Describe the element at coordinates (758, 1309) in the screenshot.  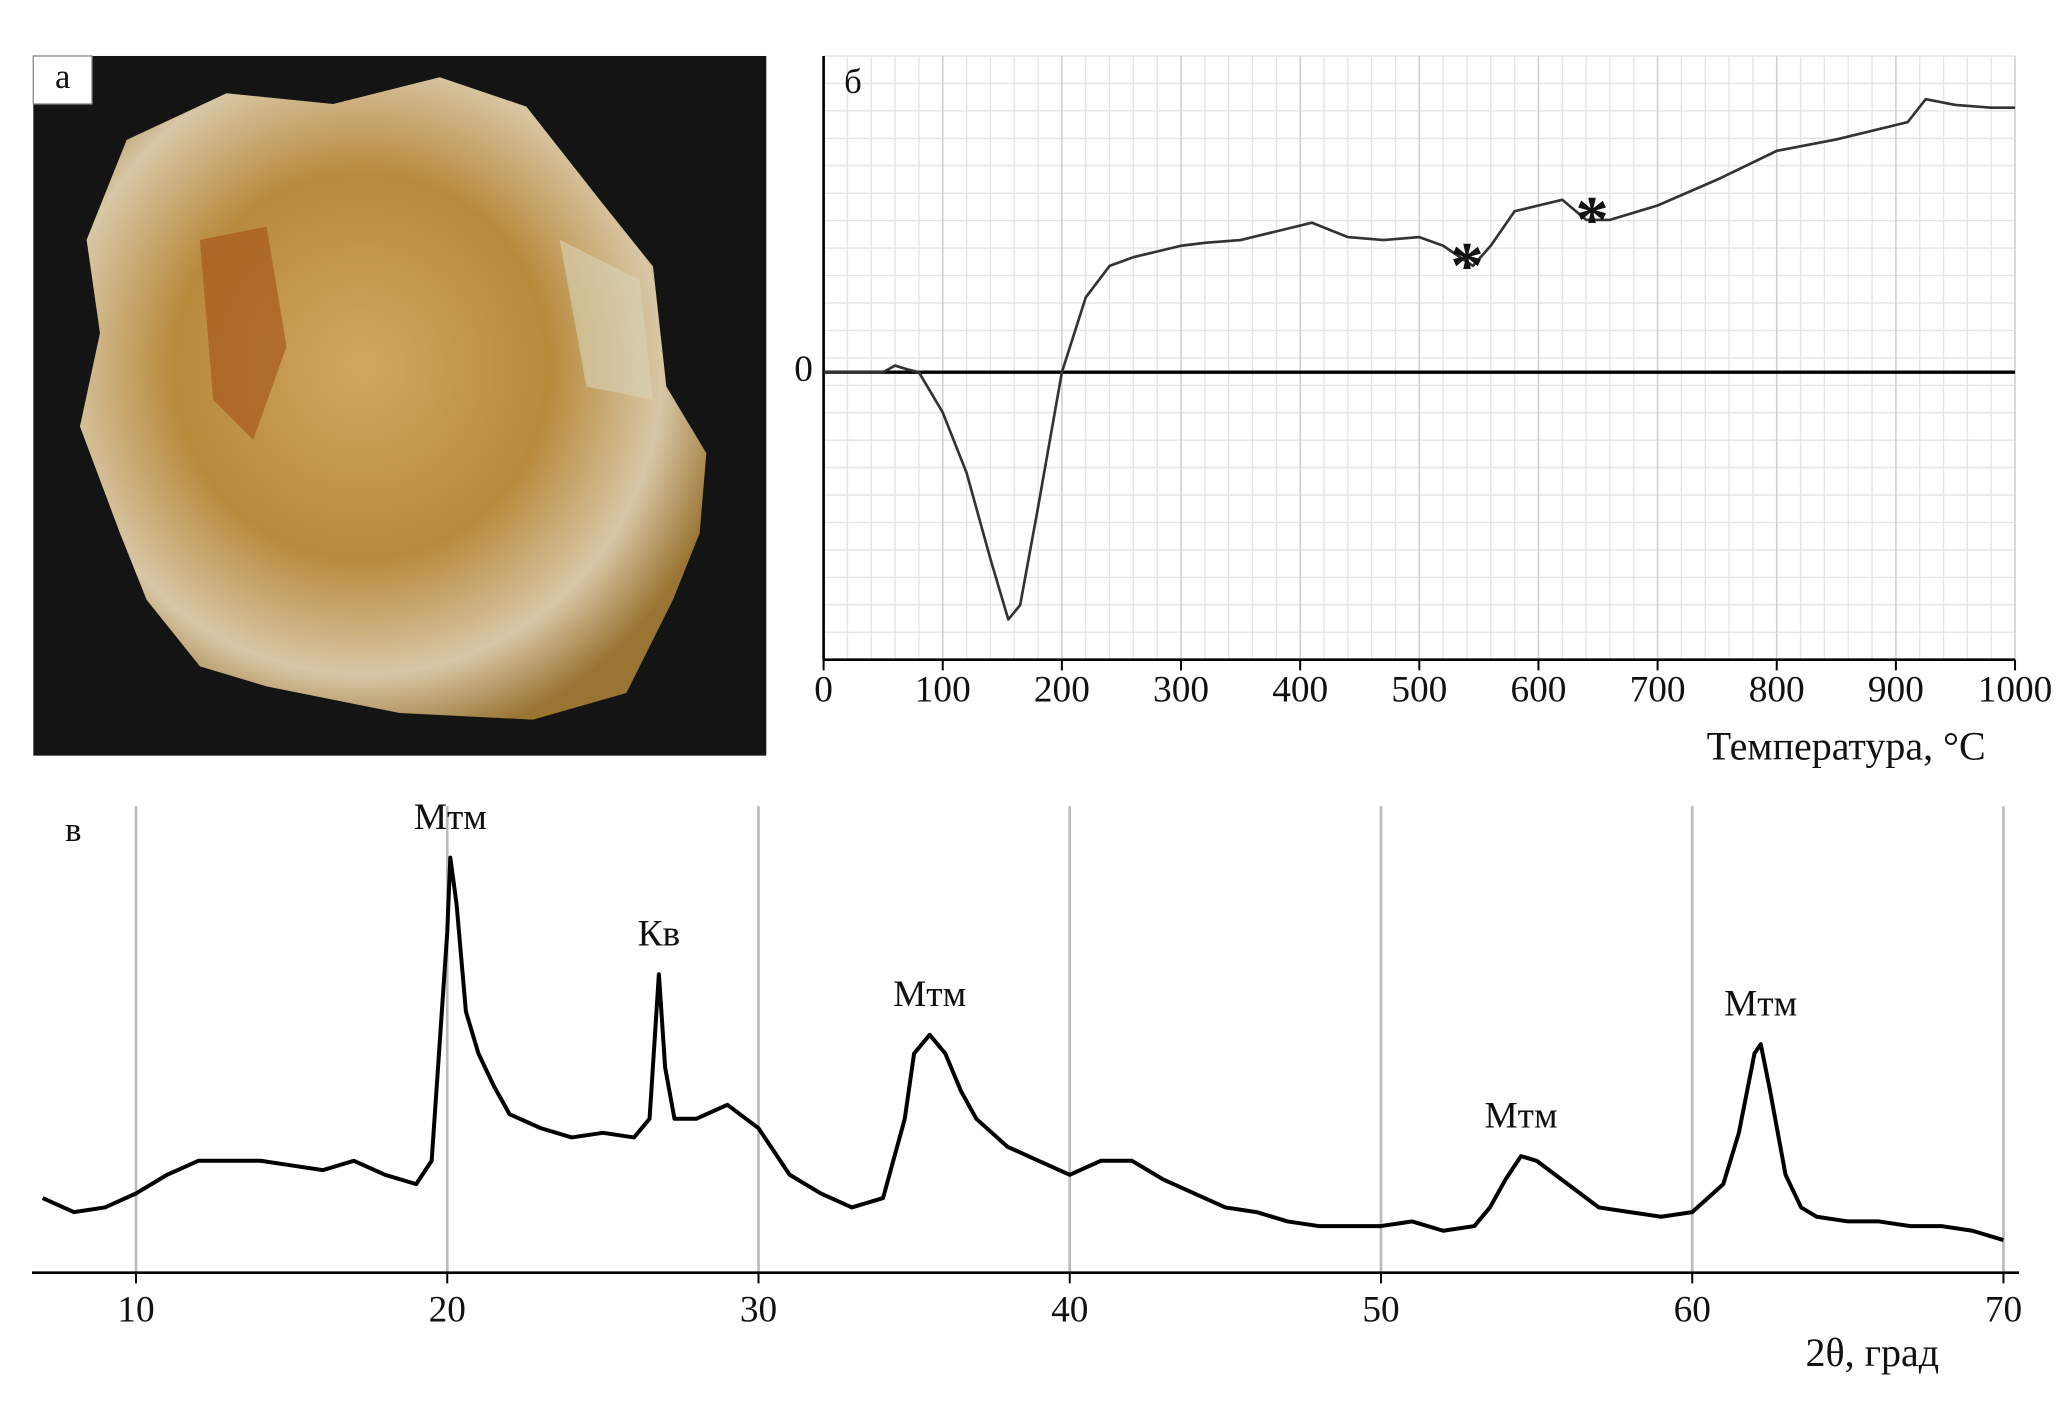
I see `x-tick-label: 30` at that location.